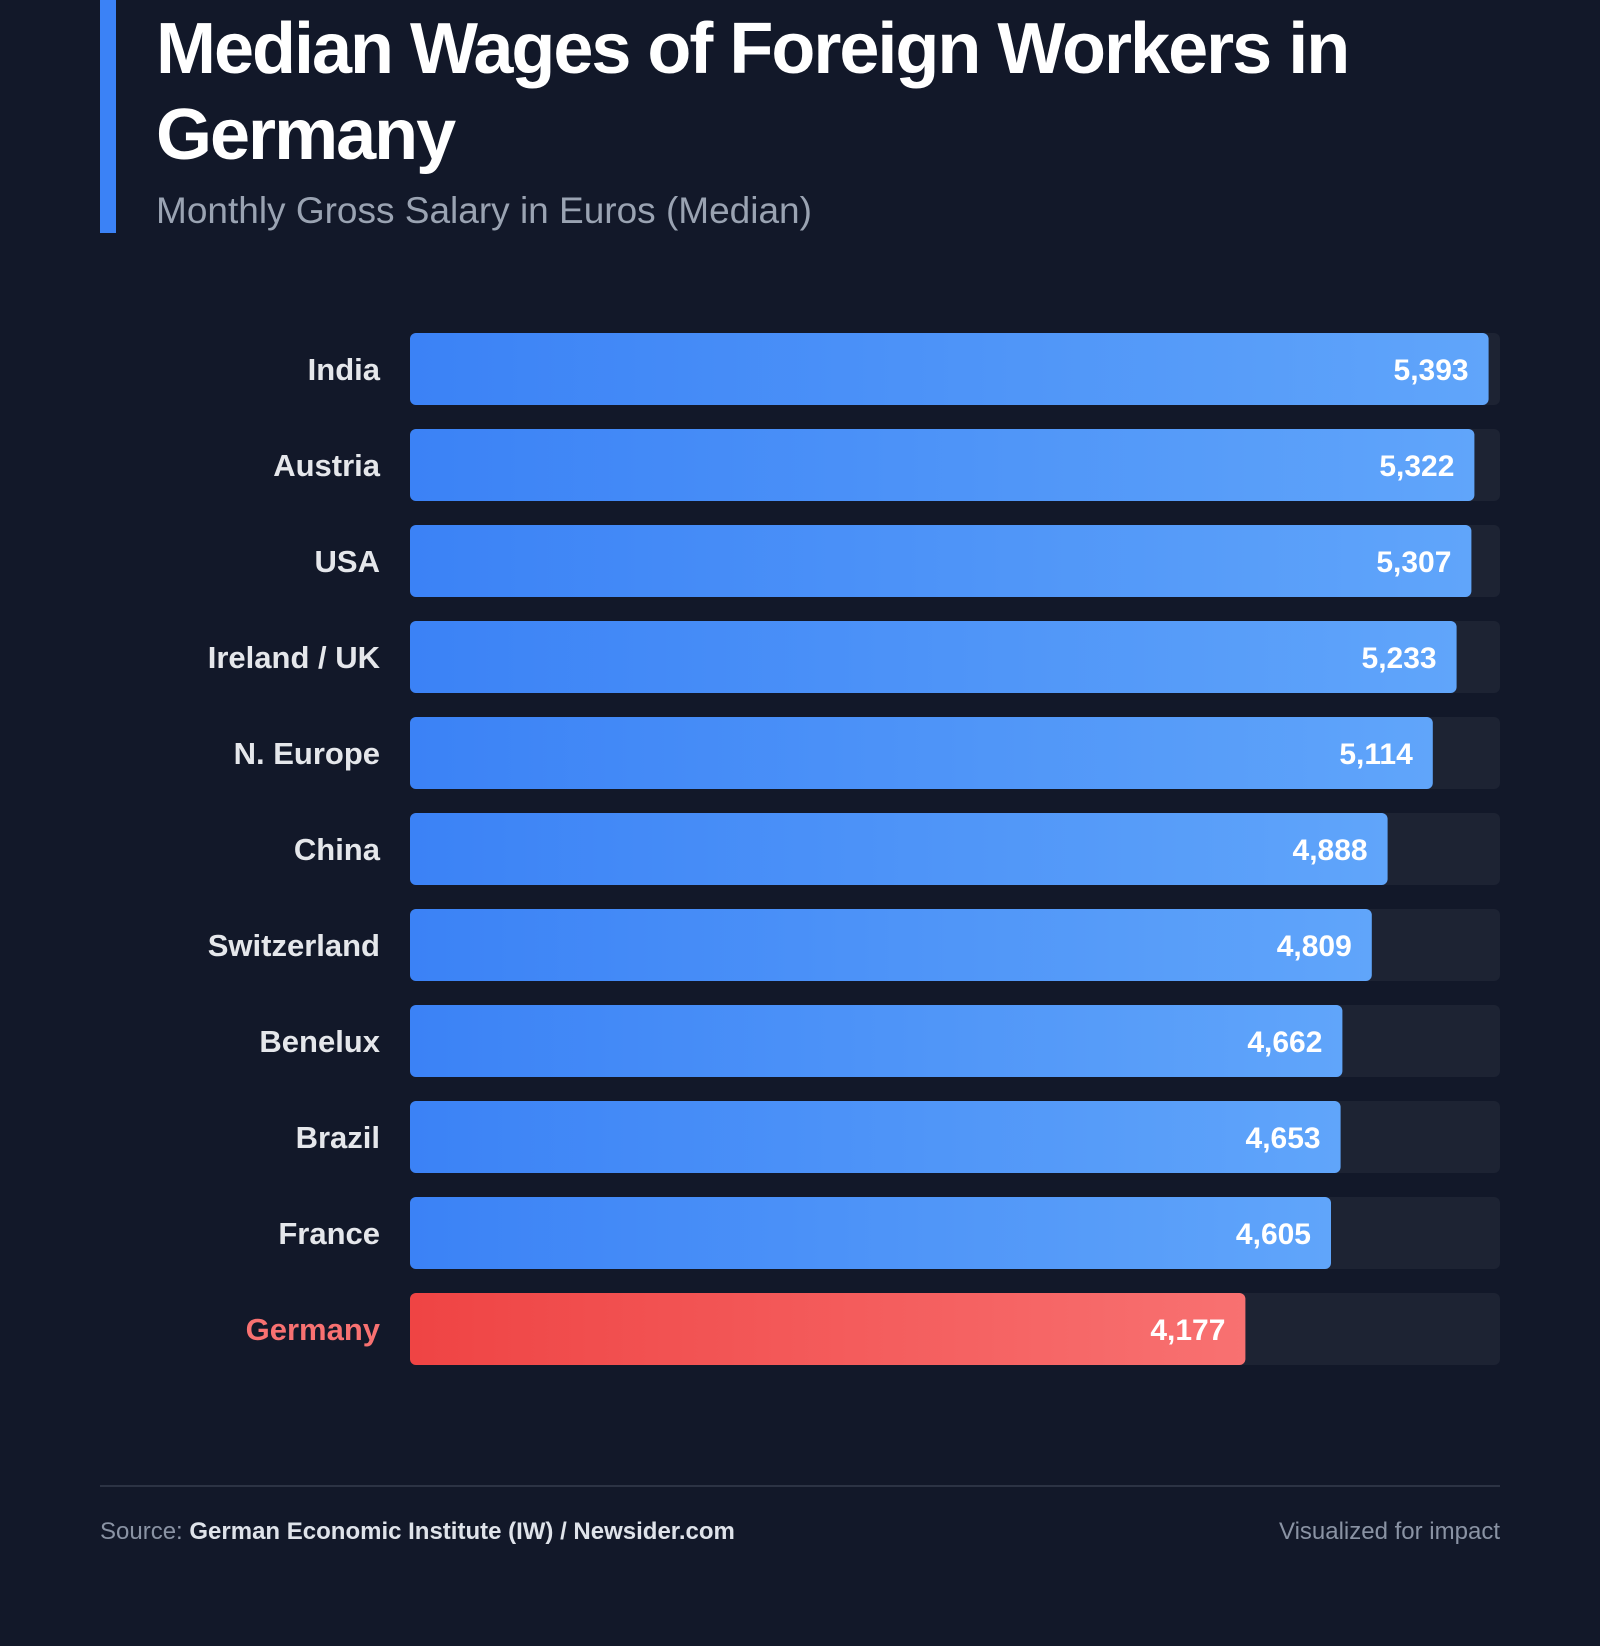 The image size is (1600, 1646). What do you see at coordinates (1187, 1330) in the screenshot?
I see `value-label-germany: 4,177` at bounding box center [1187, 1330].